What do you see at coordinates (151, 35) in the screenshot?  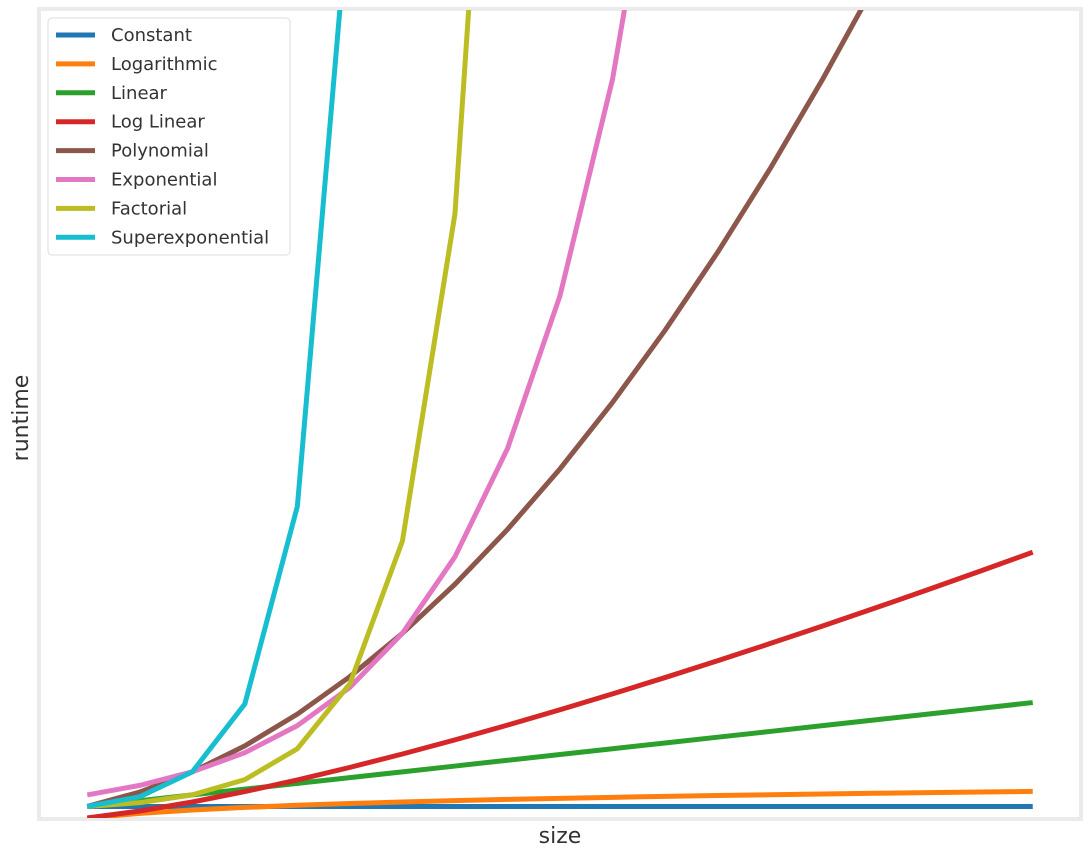 I see `legend-label: Constant` at bounding box center [151, 35].